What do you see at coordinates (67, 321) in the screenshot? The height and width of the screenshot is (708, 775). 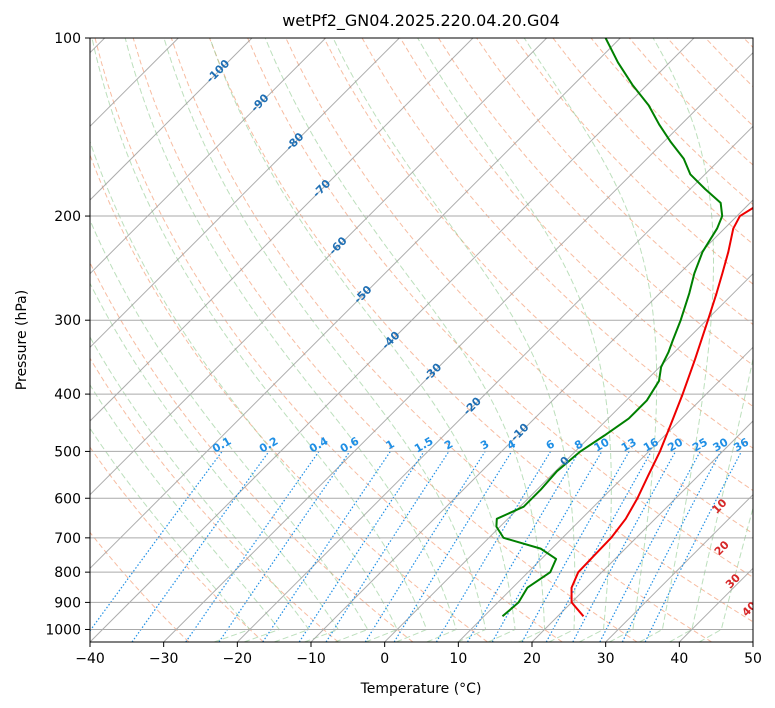 I see `y-tick-label: 300` at bounding box center [67, 321].